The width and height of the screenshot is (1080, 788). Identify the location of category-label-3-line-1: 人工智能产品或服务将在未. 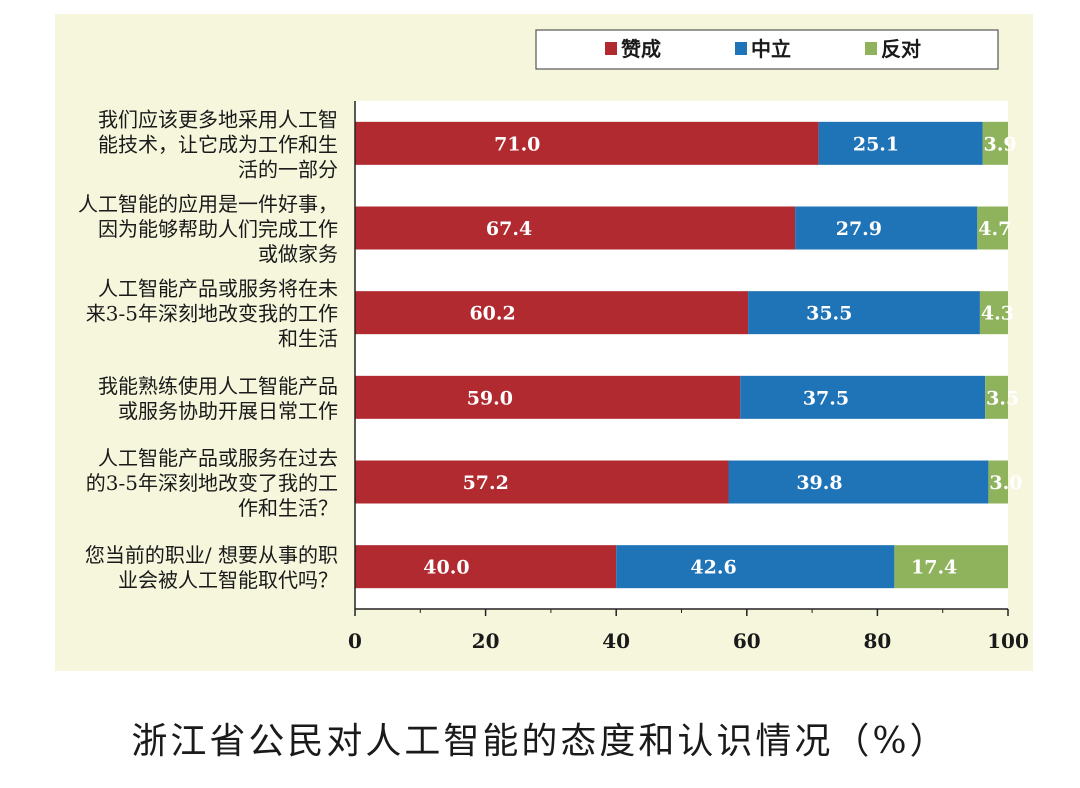
(218, 289).